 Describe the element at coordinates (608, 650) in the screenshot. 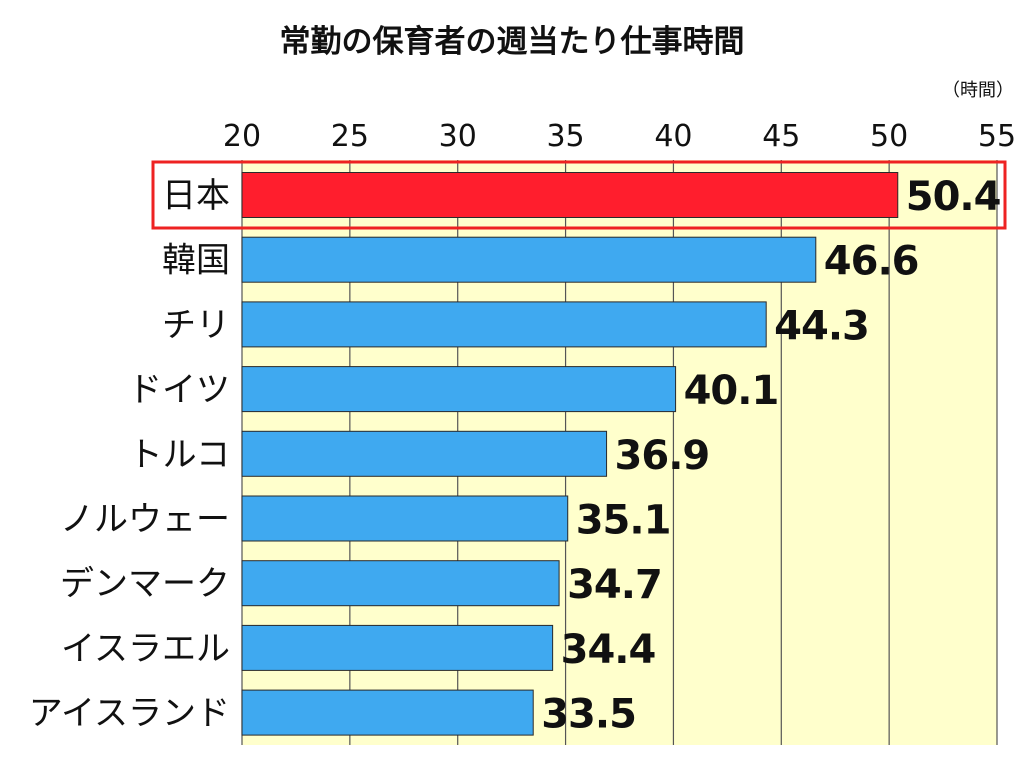

I see `value-label: 34.4` at that location.